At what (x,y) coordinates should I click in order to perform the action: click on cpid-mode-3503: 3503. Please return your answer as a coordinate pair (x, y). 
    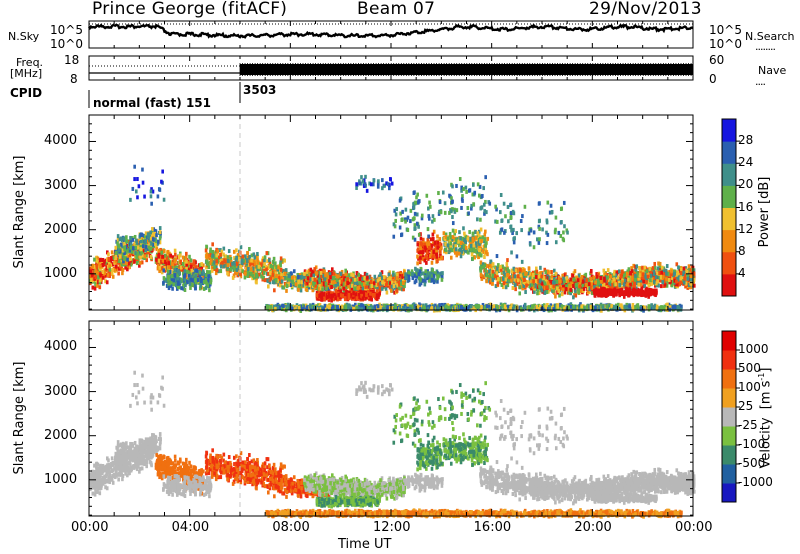
    Looking at the image, I should click on (260, 90).